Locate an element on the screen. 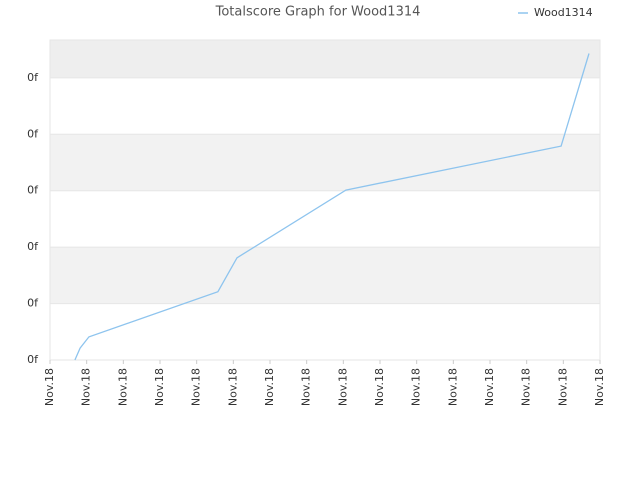 This screenshot has width=640, height=480. chart-title: Totalscore Graph for Wood1314 is located at coordinates (318, 12).